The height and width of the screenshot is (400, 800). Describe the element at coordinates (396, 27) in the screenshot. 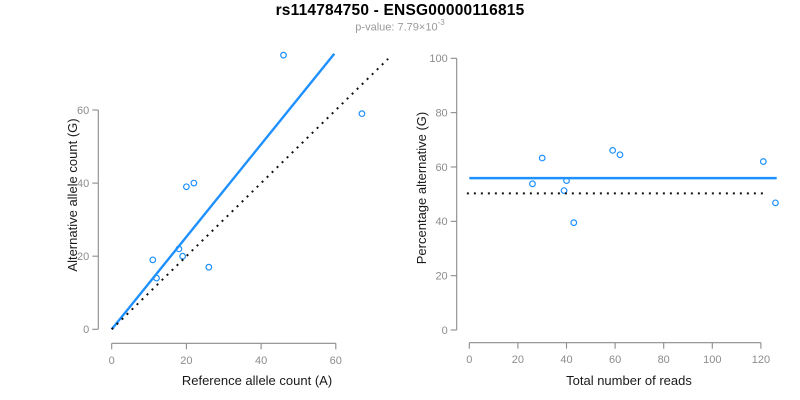

I see `pvalue-text: p-value: 7.79×10` at that location.